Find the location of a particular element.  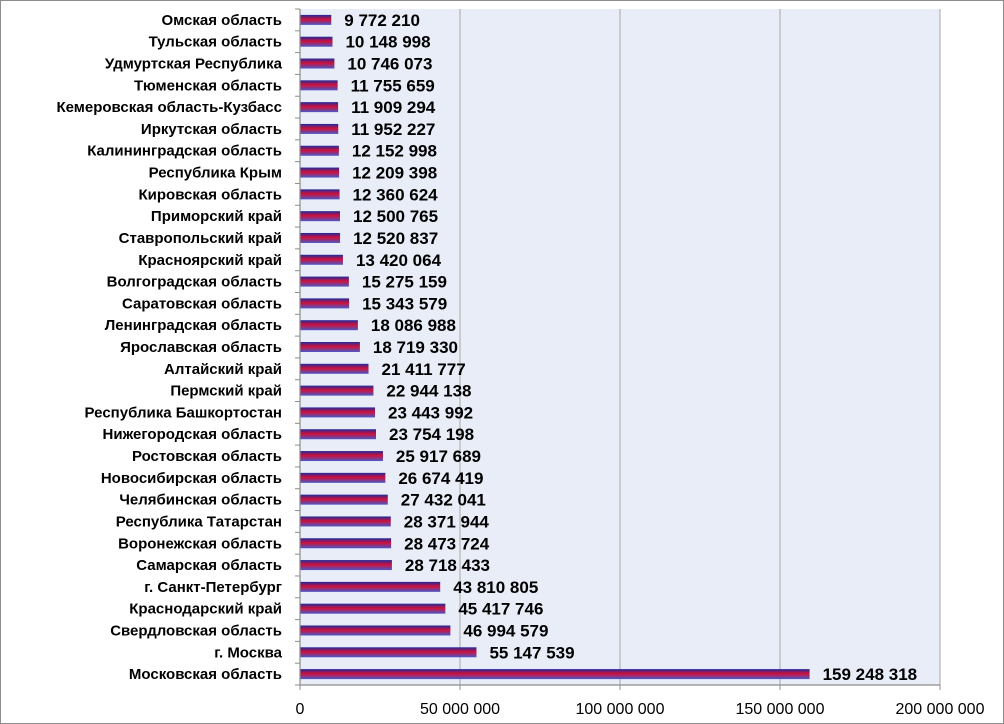

category-label: Челябинская область is located at coordinates (200, 500).